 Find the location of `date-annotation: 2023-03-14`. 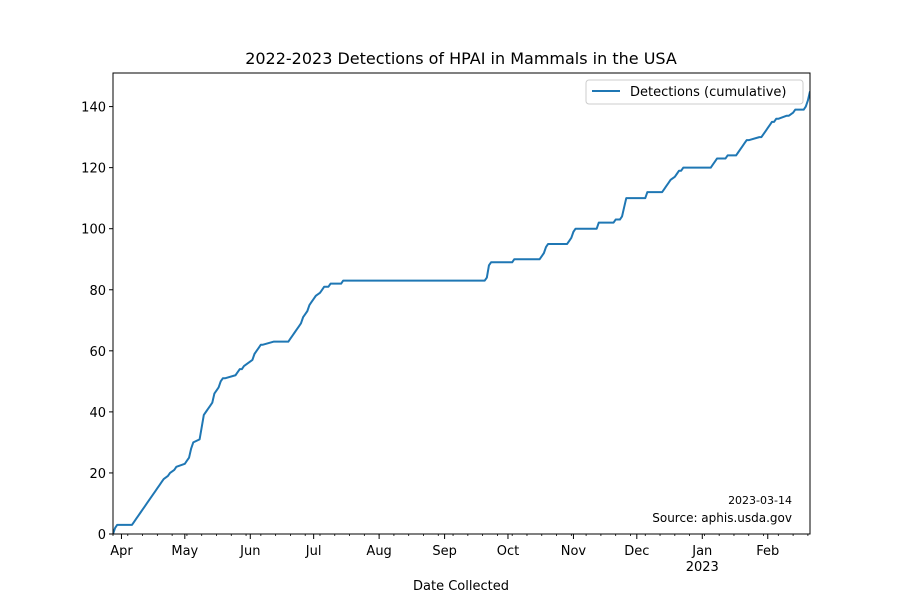

date-annotation: 2023-03-14 is located at coordinates (760, 500).